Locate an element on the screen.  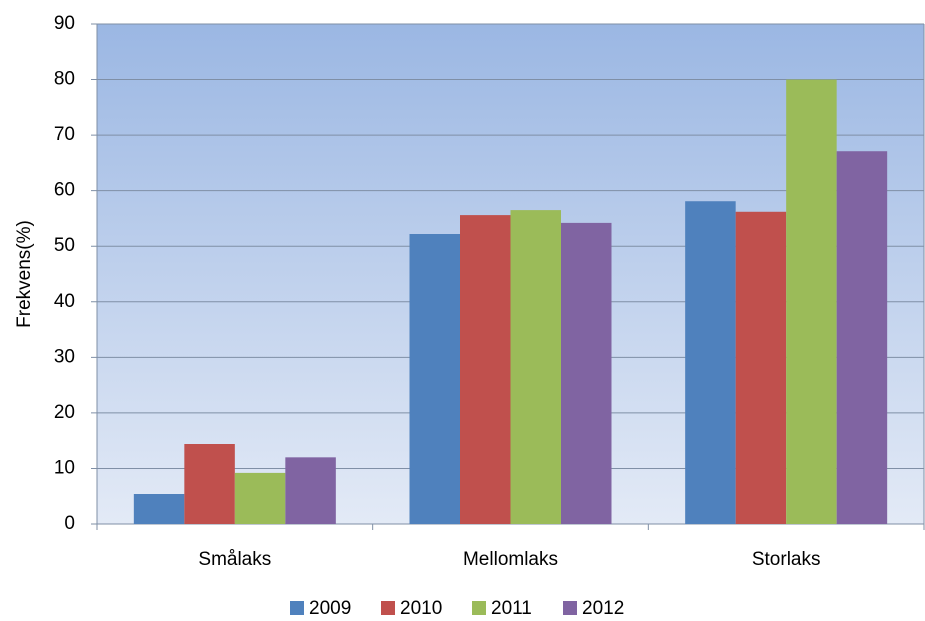
x-tick-label: Storlaks is located at coordinates (786, 559).